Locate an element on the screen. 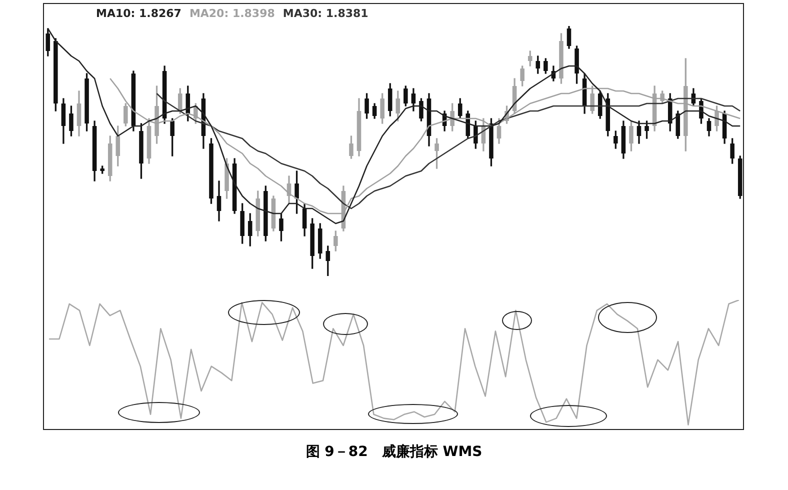 This screenshot has height=490, width=788. text: MA20: 1.8398 is located at coordinates (232, 13).